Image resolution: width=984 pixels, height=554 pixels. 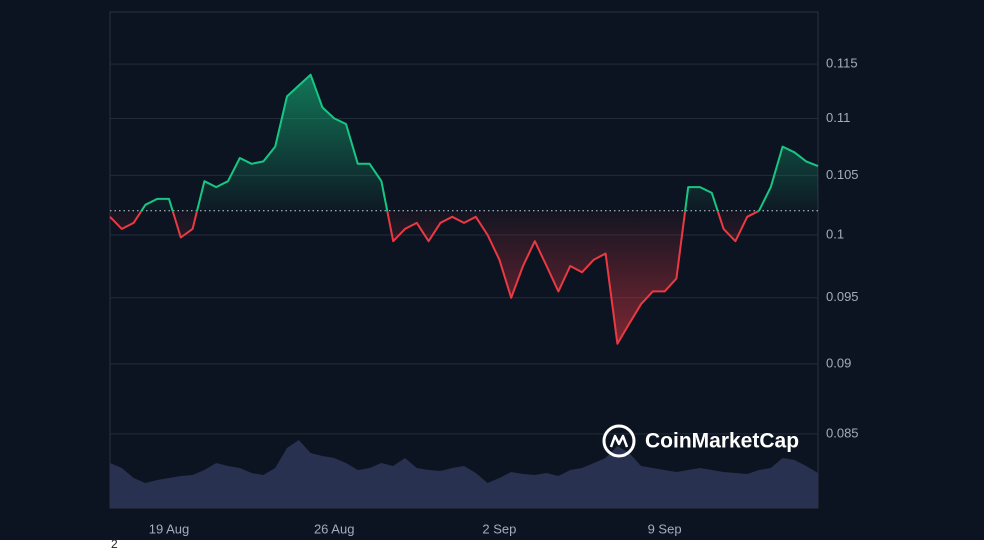 I want to click on x-tick-label: 2 Sep, so click(x=499, y=528).